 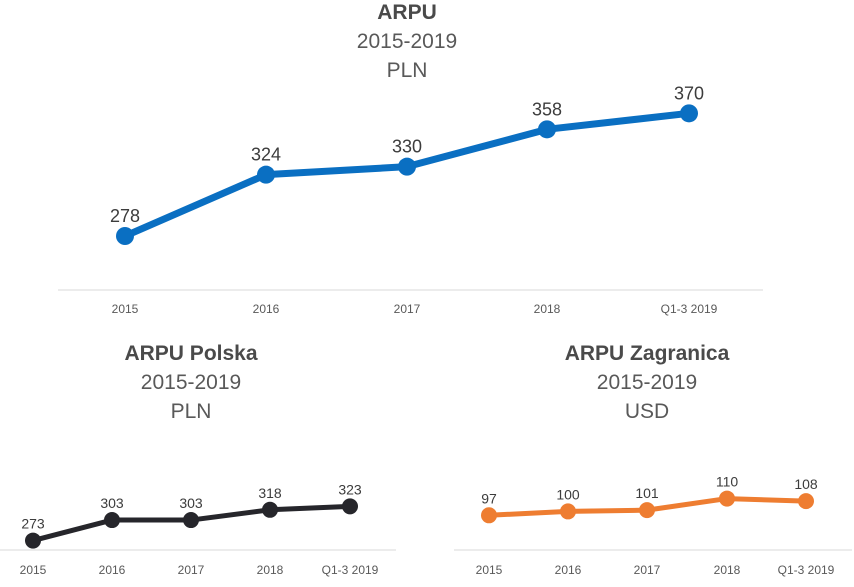 I want to click on zagranica-data-label: 97, so click(x=489, y=498).